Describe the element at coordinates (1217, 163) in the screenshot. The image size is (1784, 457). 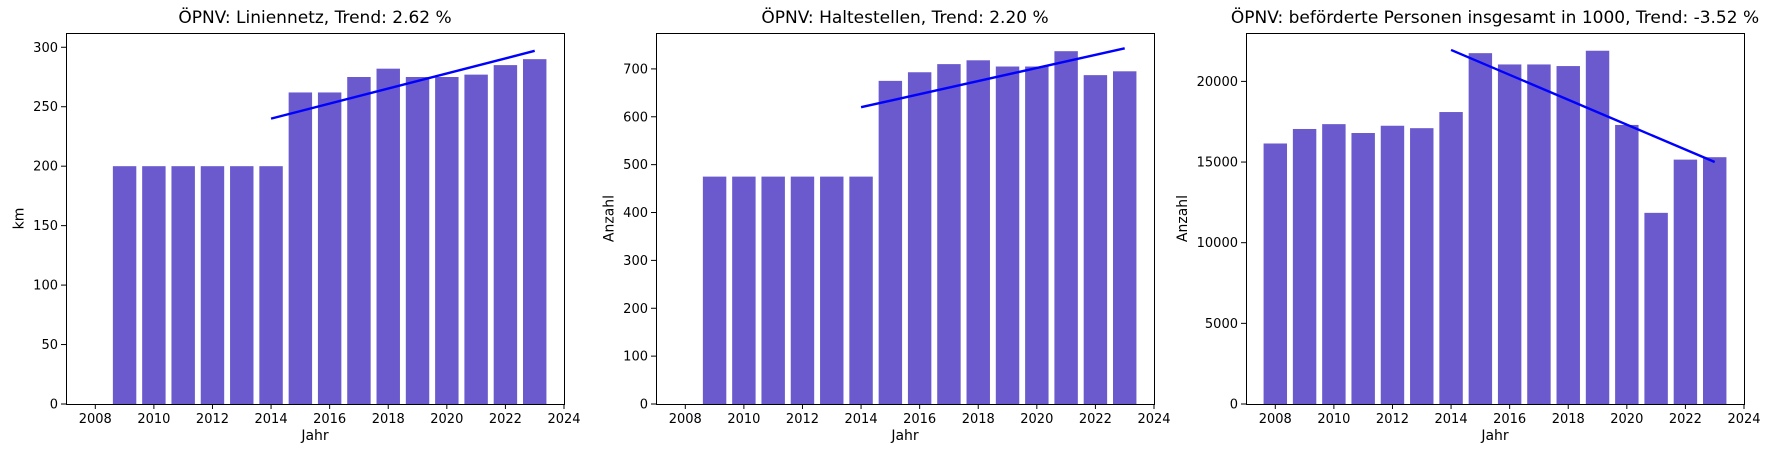
I see `y-tick-label: 15000` at that location.